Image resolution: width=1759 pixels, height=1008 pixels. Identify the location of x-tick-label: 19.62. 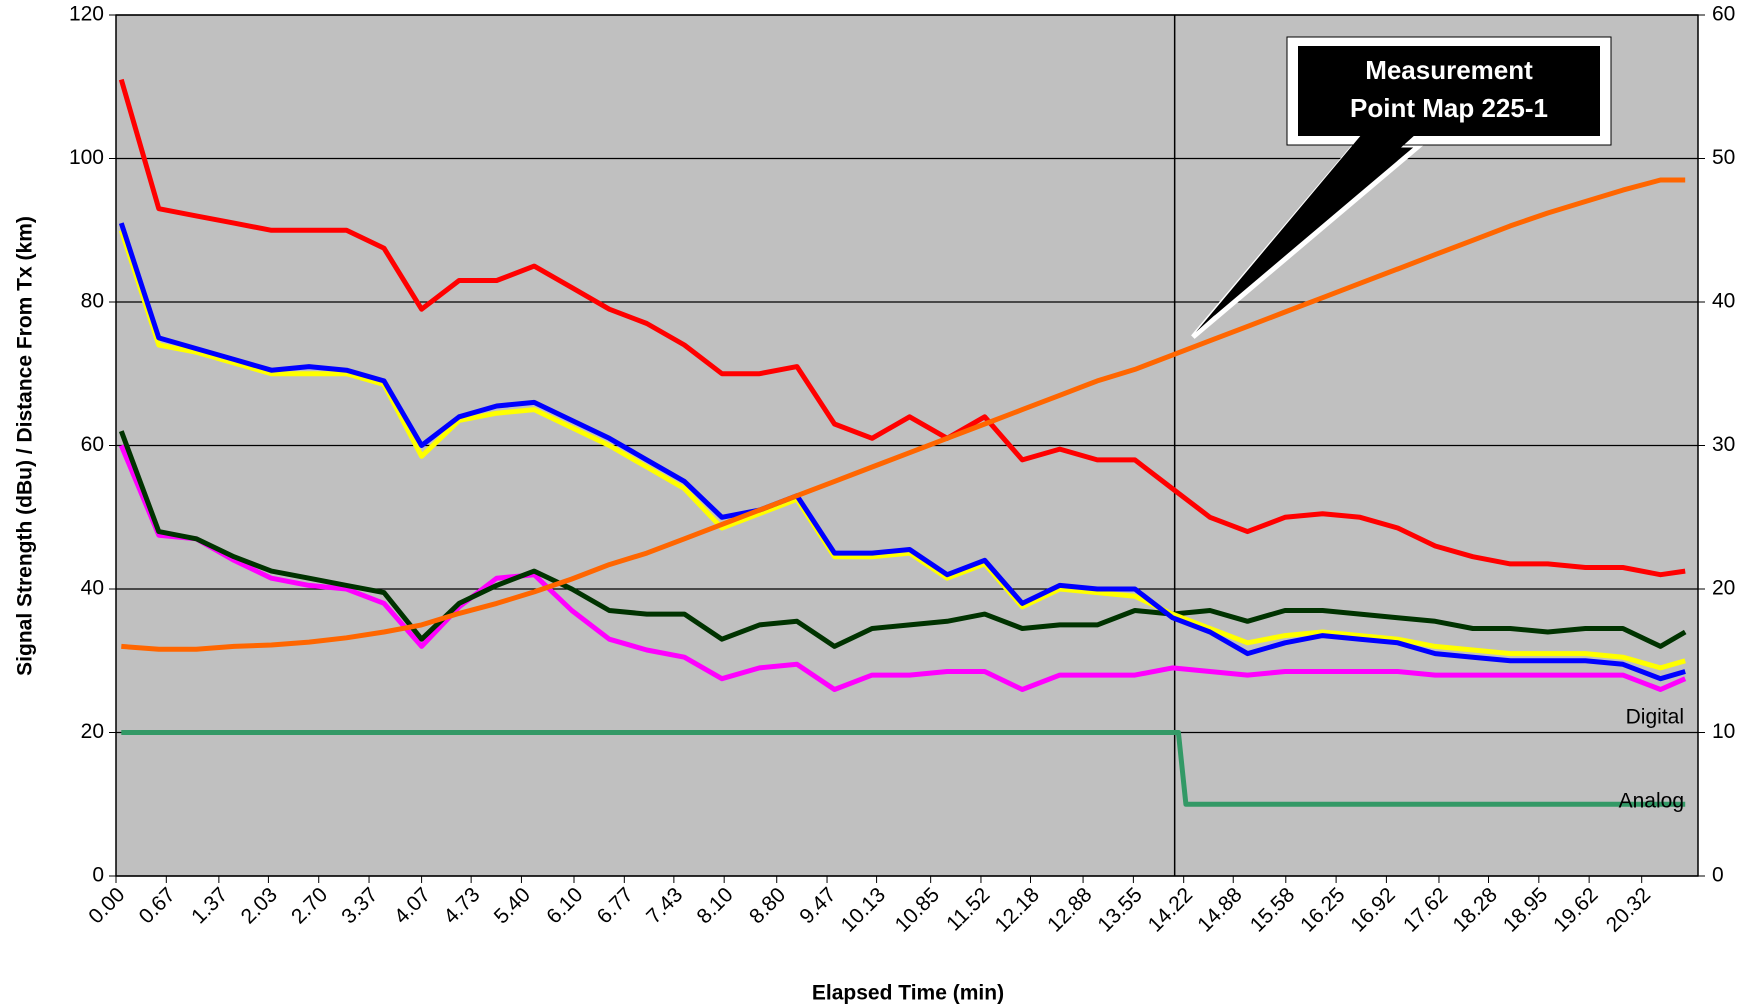
(1575, 909).